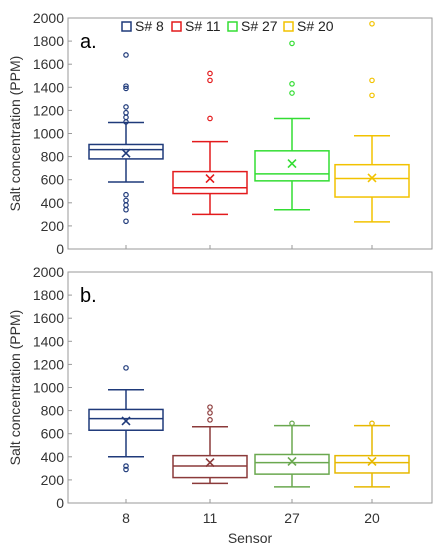  What do you see at coordinates (372, 518) in the screenshot?
I see `x-tick-label: 20` at bounding box center [372, 518].